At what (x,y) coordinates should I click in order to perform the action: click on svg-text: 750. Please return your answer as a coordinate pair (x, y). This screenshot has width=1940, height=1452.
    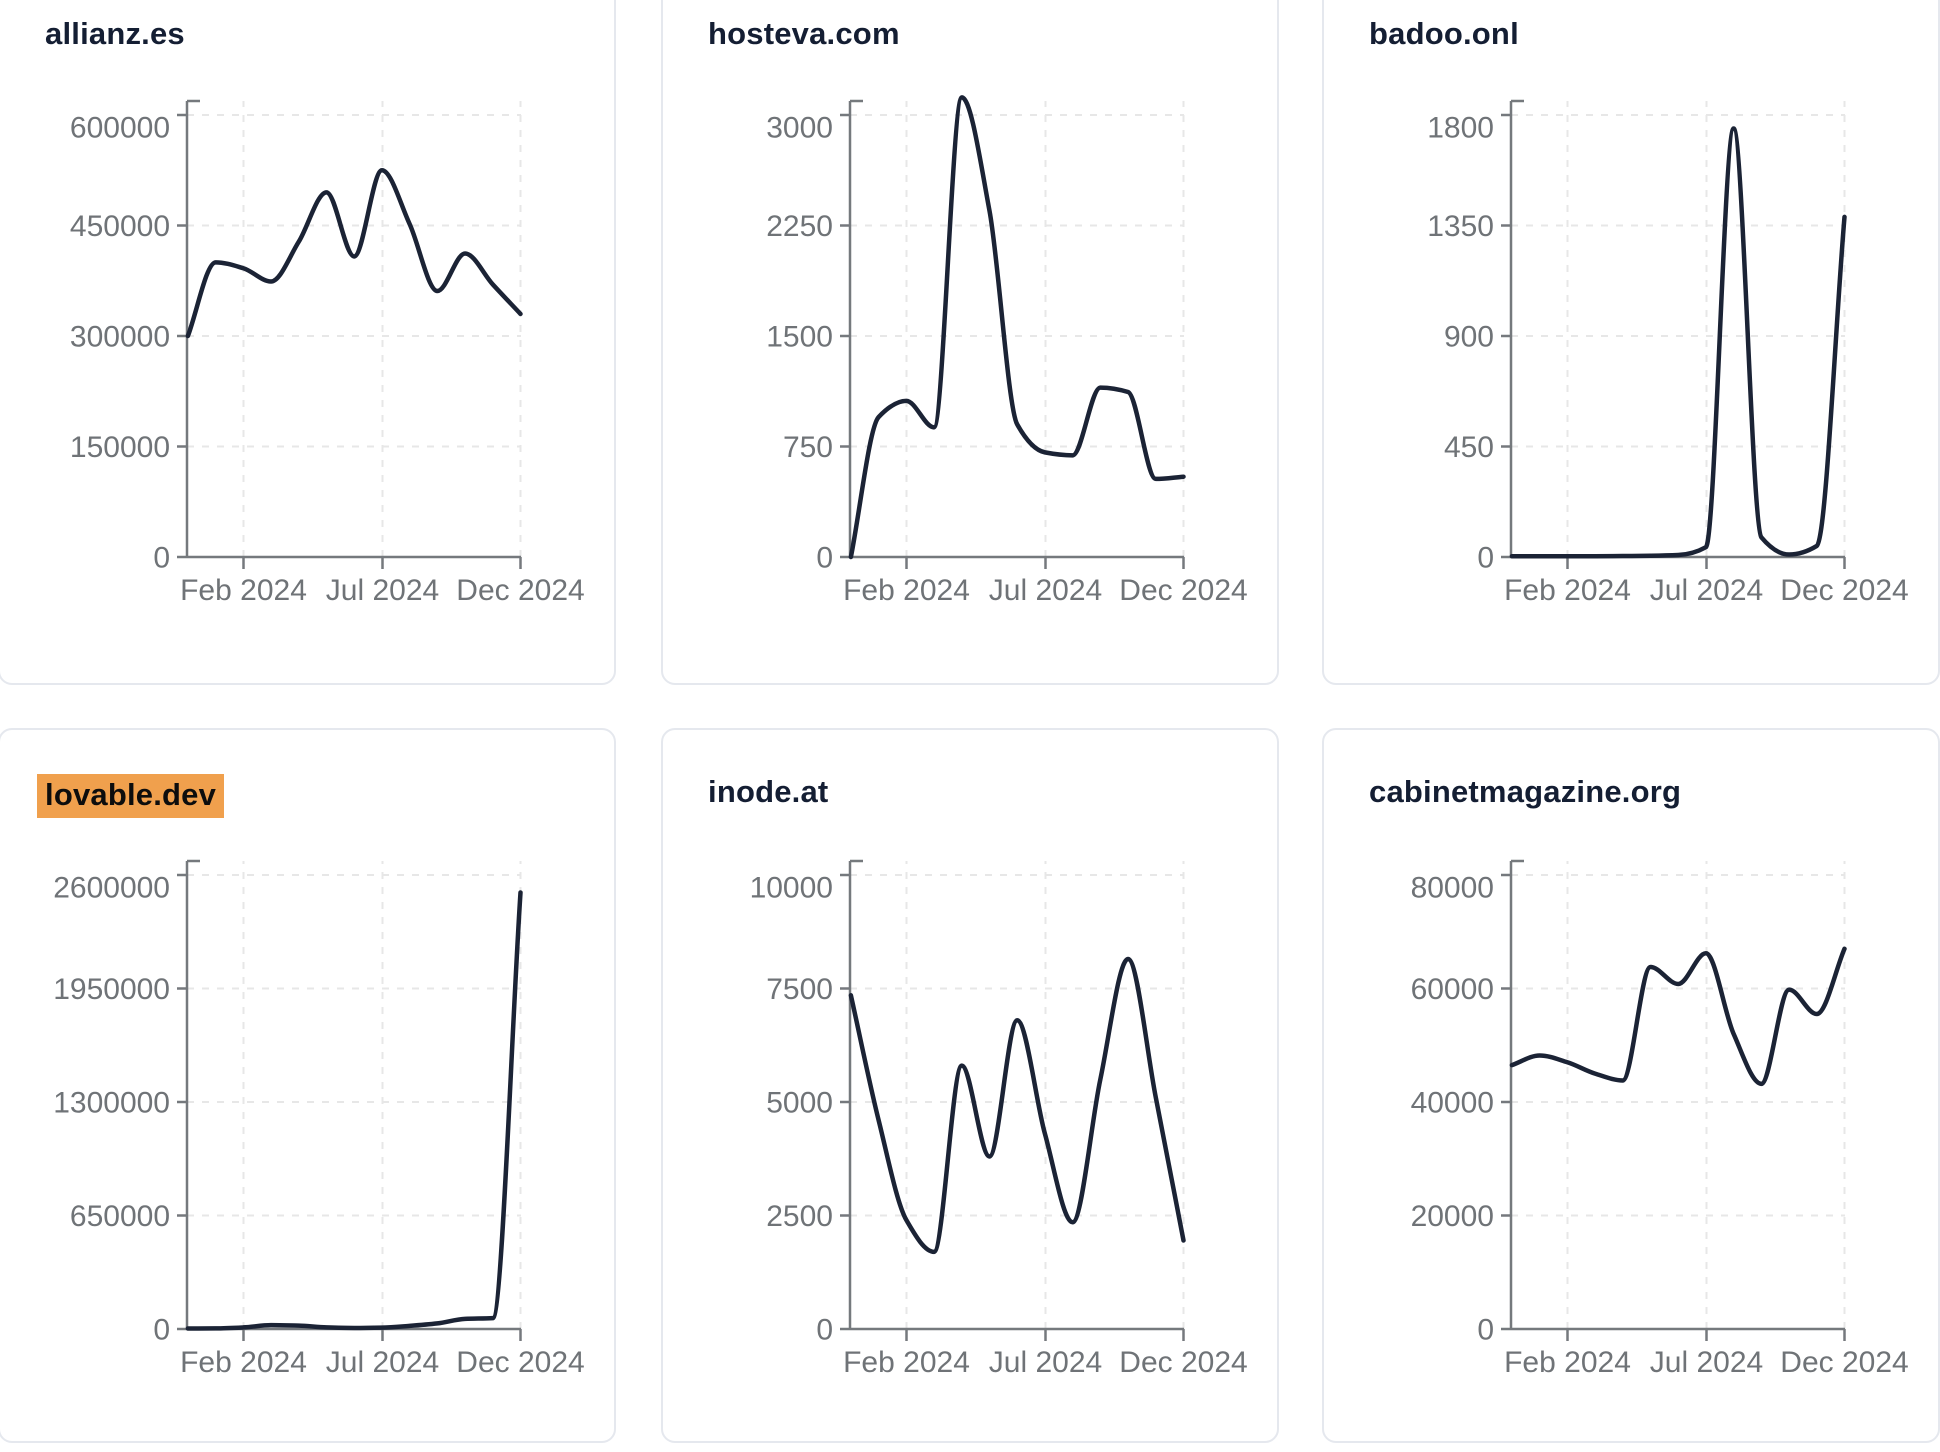
    Looking at the image, I should click on (808, 447).